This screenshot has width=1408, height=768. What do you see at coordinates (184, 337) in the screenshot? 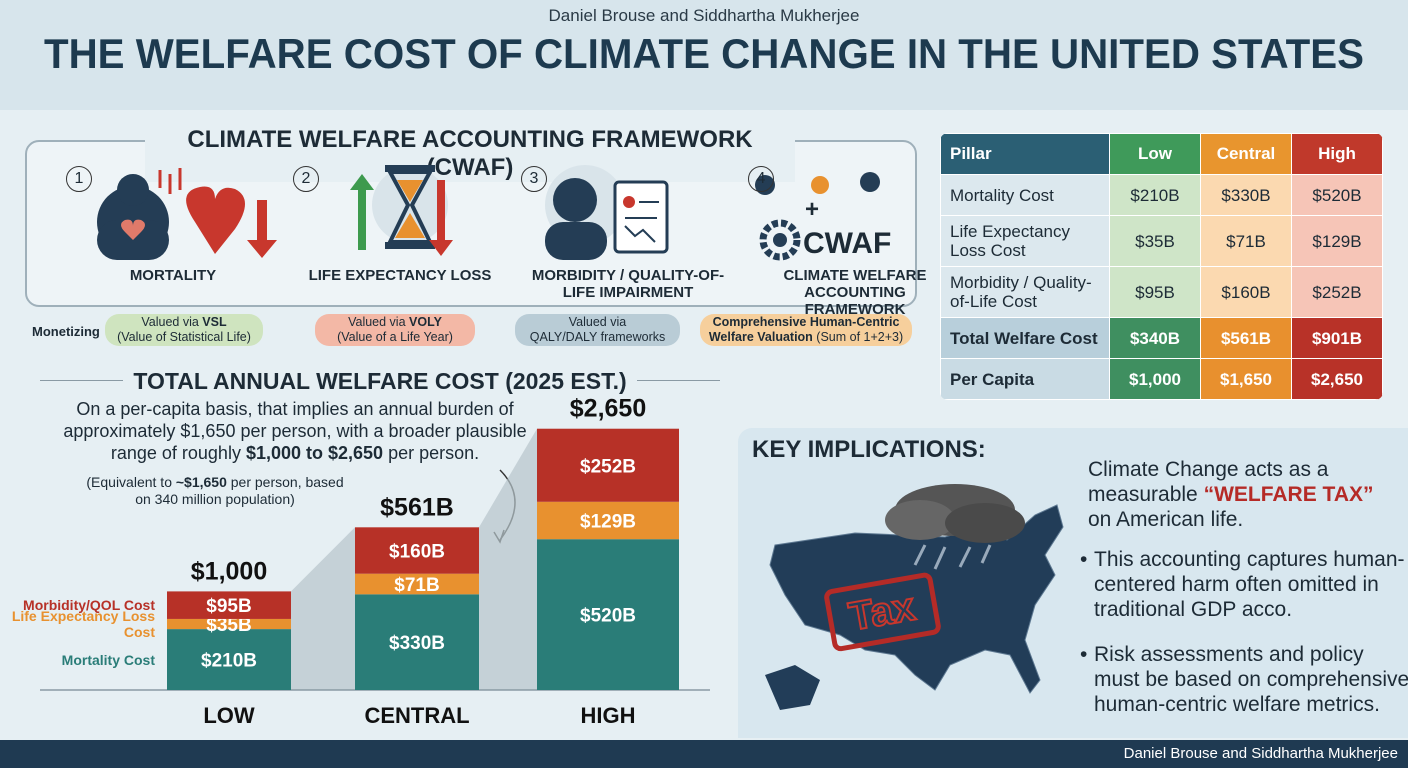
I see `pill-line: (Value of Statistical Life)` at bounding box center [184, 337].